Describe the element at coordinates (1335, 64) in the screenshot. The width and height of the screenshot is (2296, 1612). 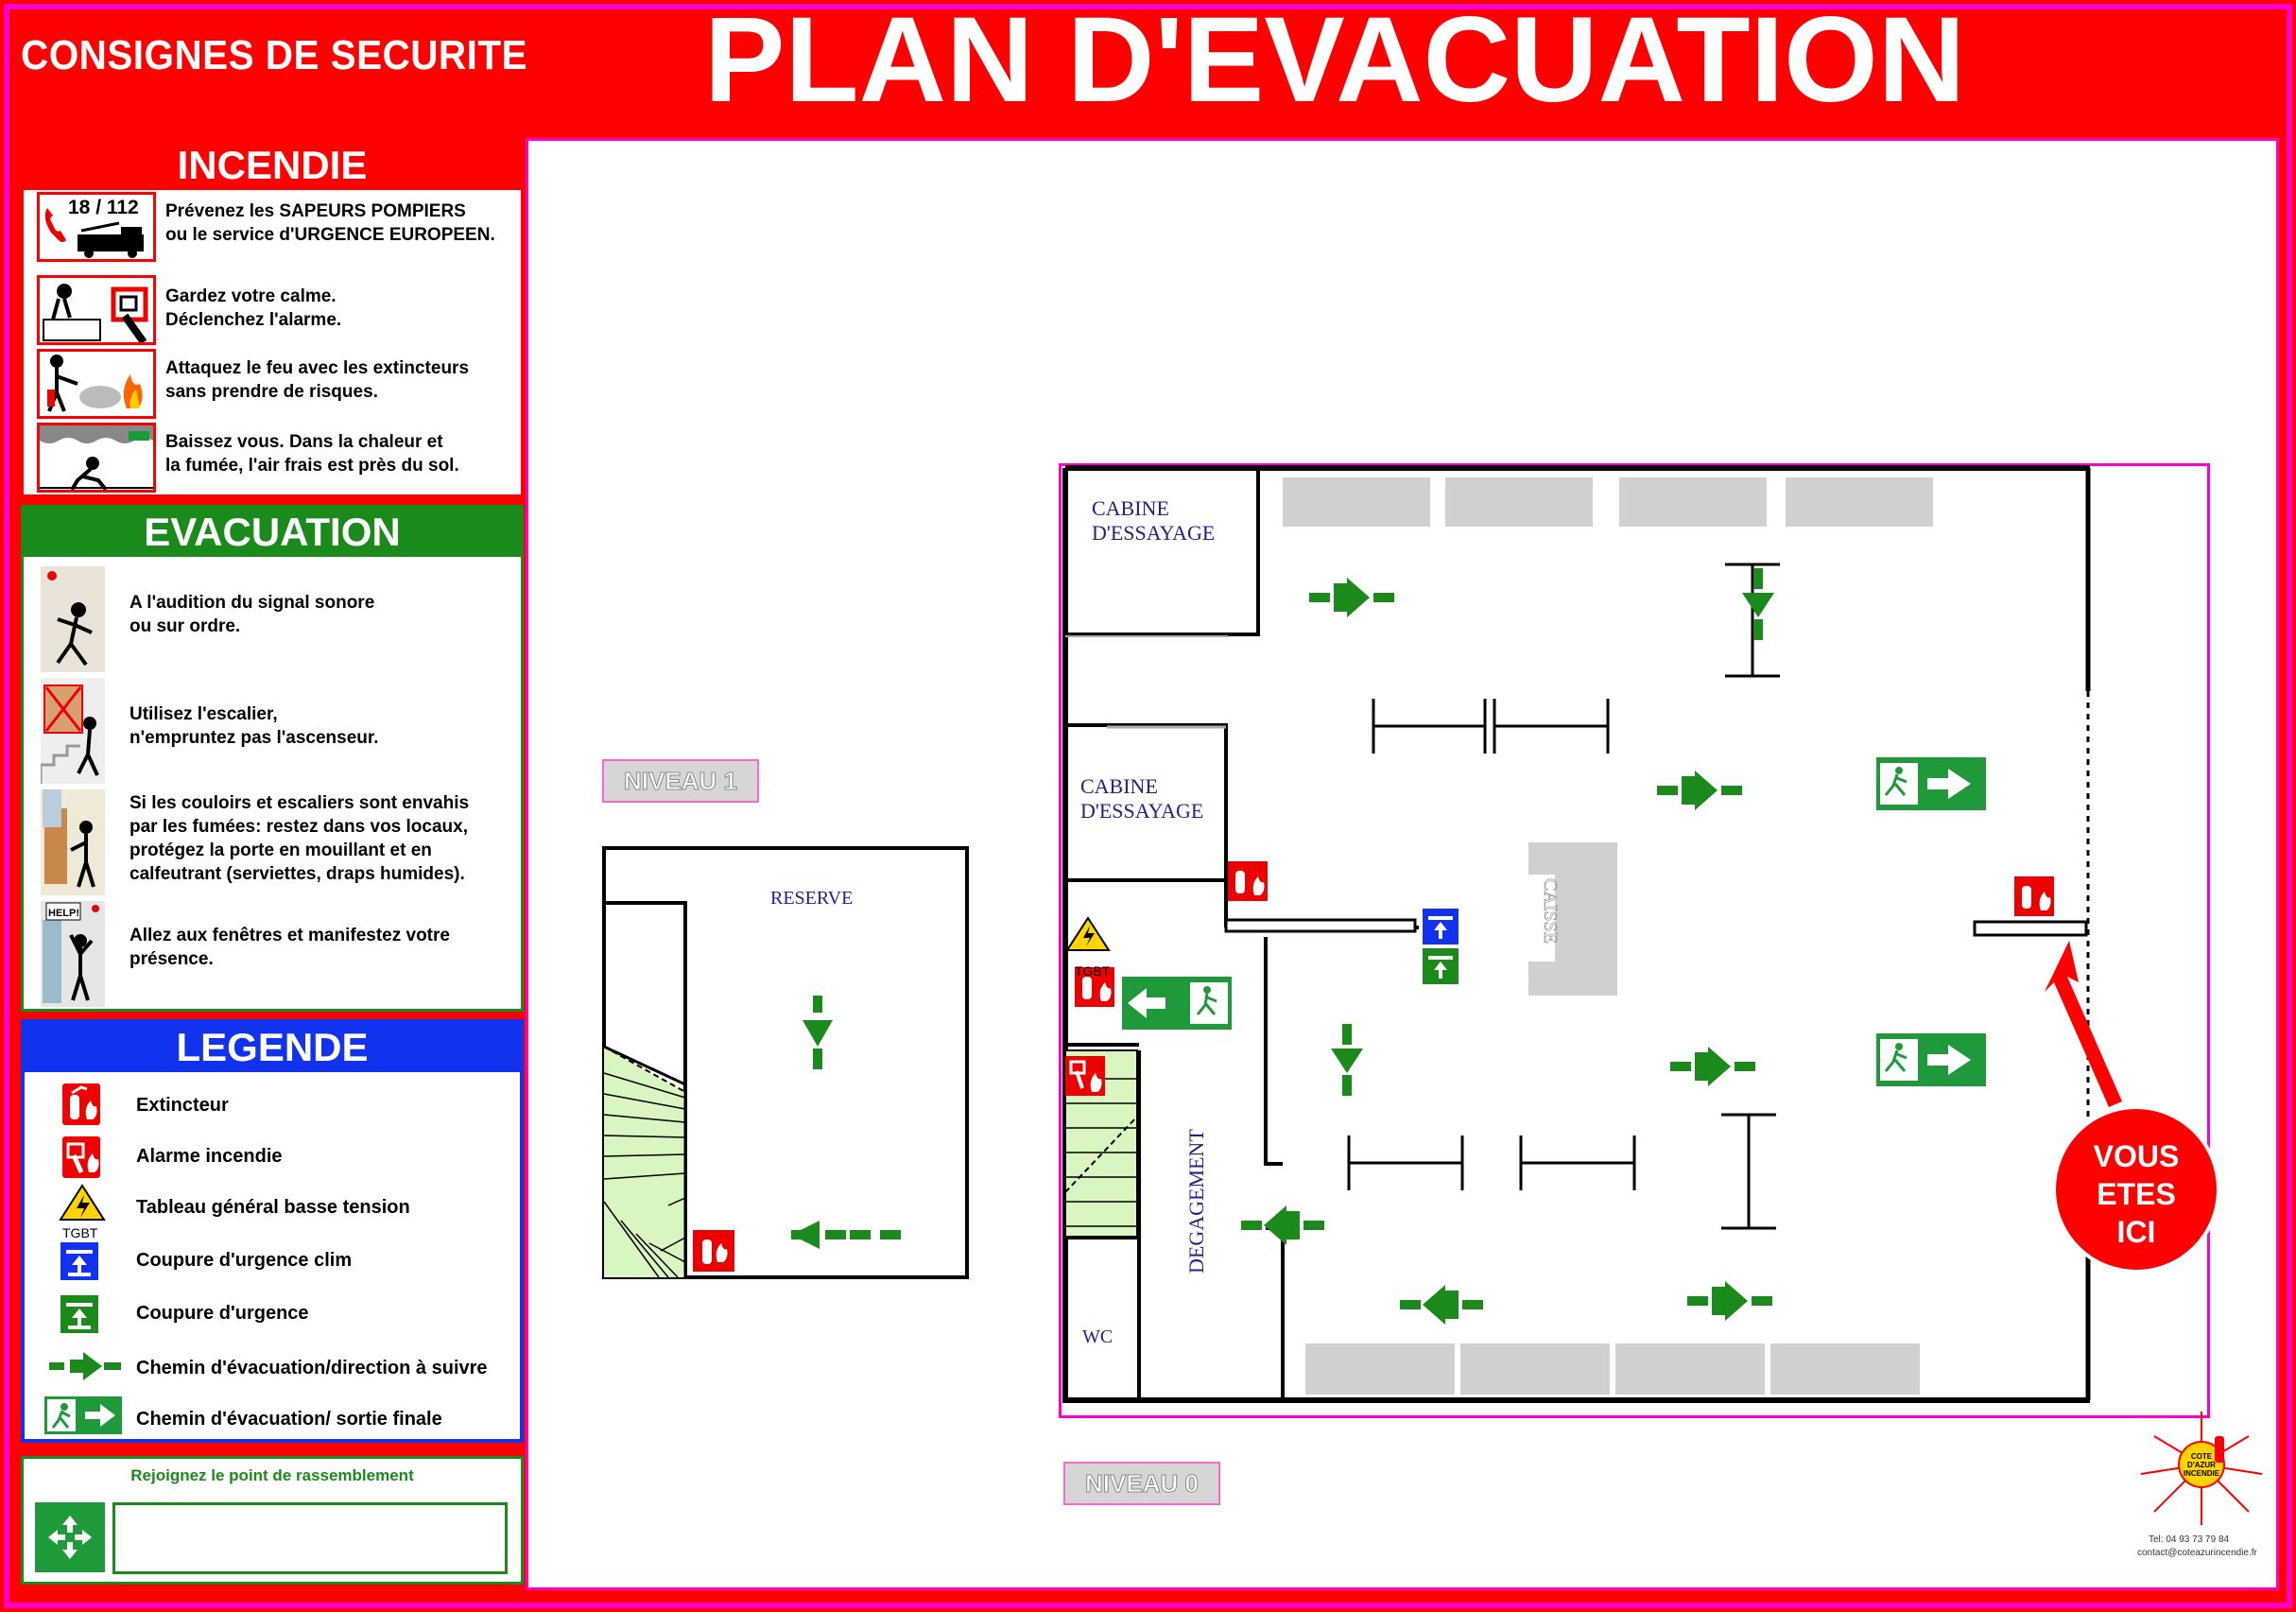
I see `evacuation-plan-title: PLAN D'EVACUATION` at that location.